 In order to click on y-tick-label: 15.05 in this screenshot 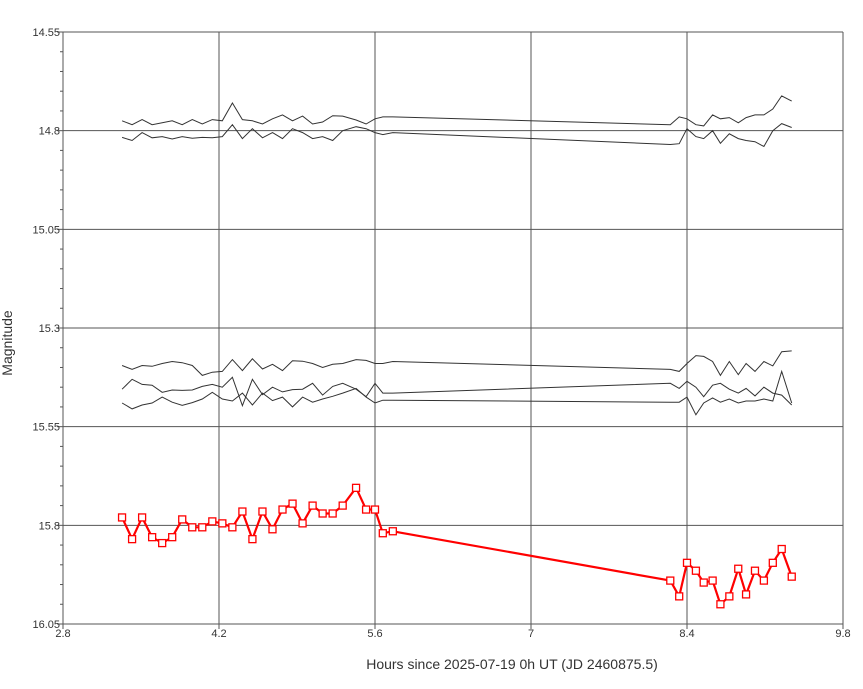, I will do `click(46, 230)`.